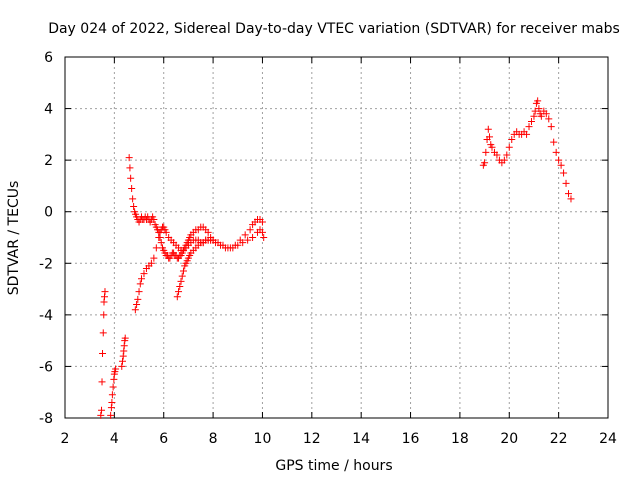 This screenshot has width=640, height=480. I want to click on x-tick-label: 12, so click(312, 439).